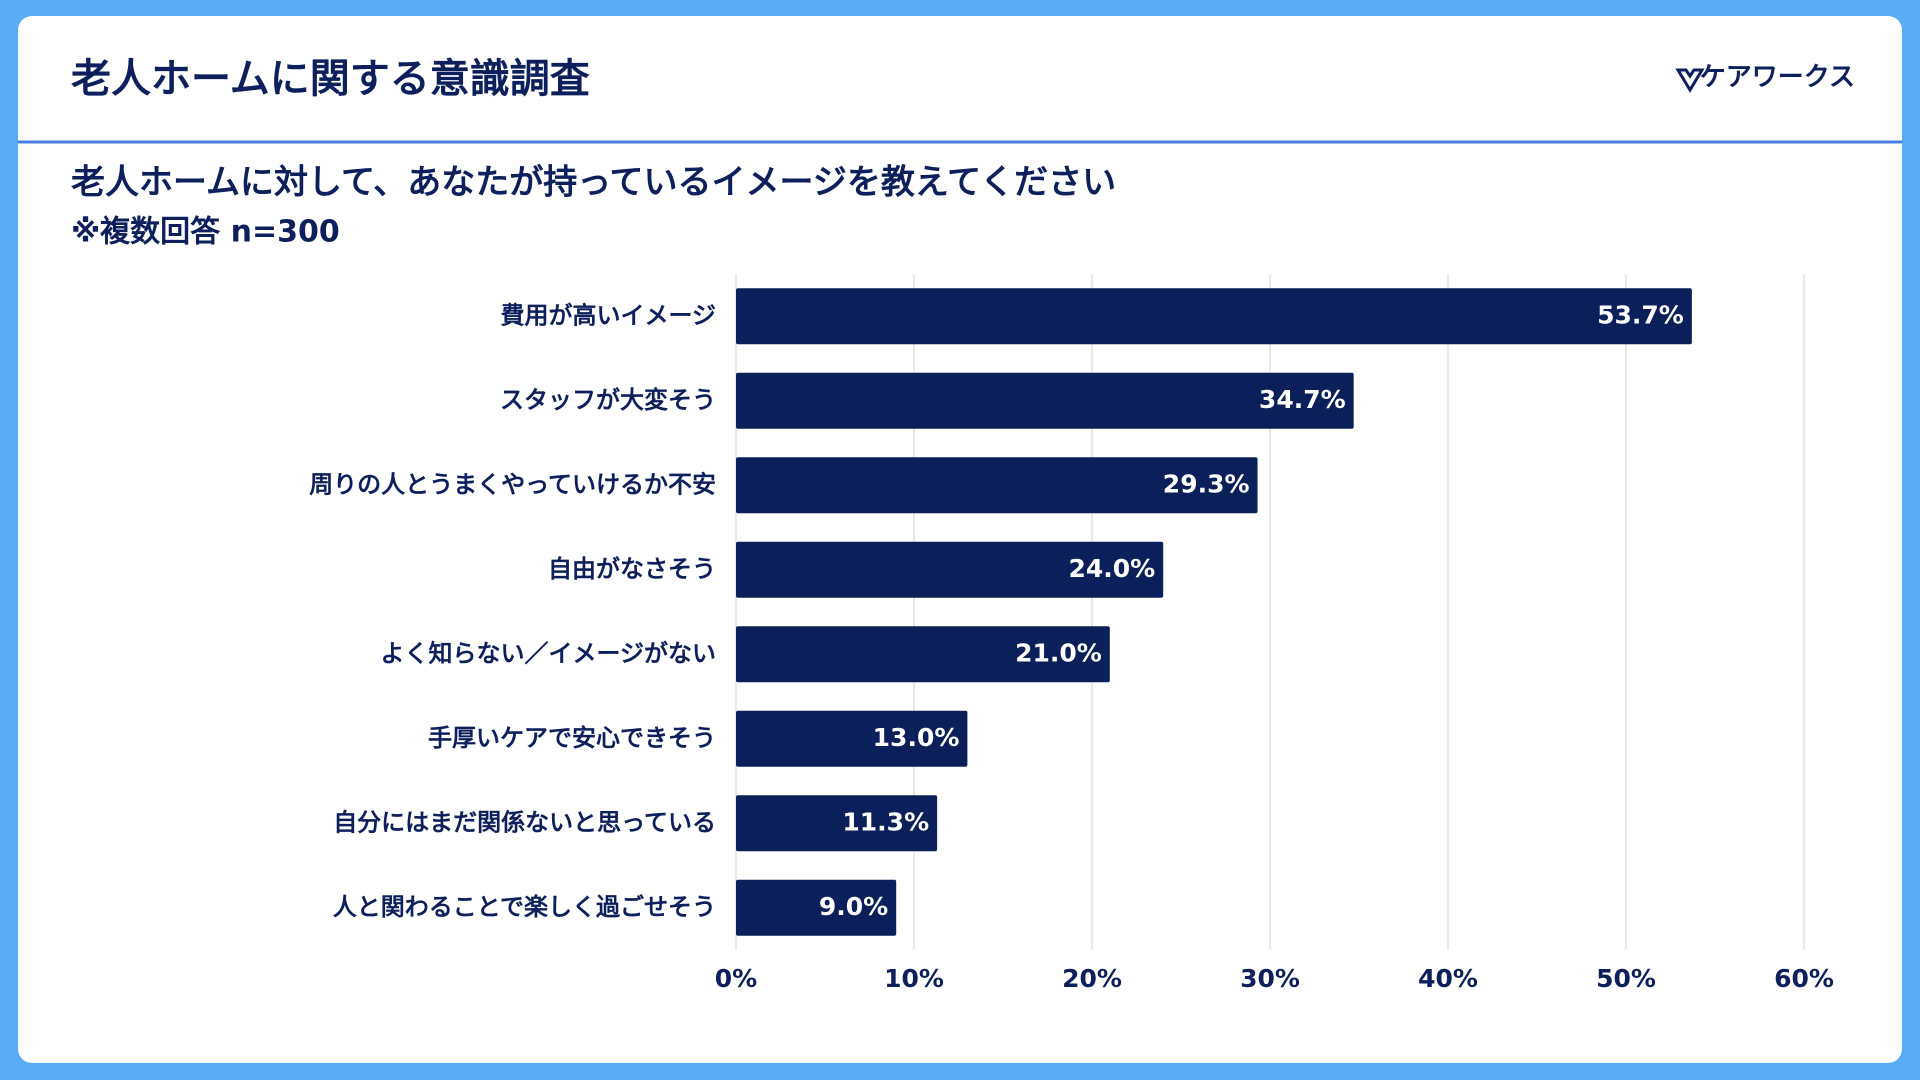  What do you see at coordinates (1206, 483) in the screenshot?
I see `data-label: 29.3%` at bounding box center [1206, 483].